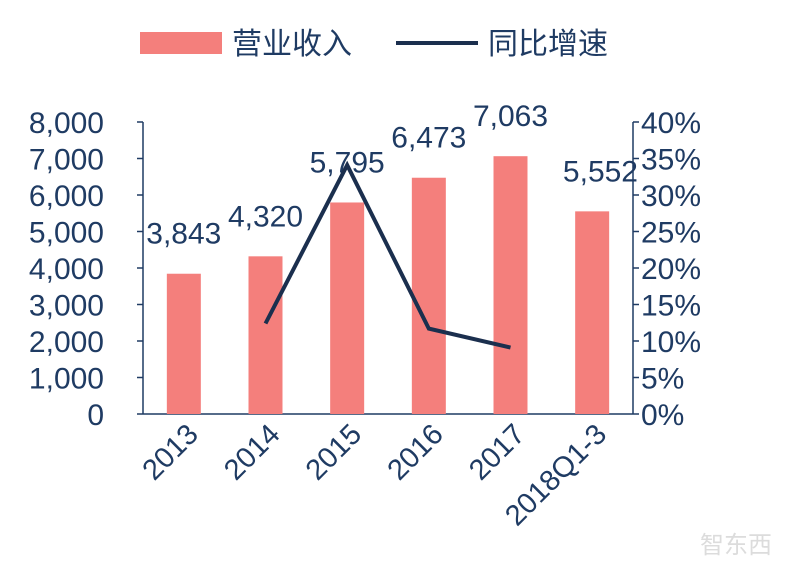 The height and width of the screenshot is (573, 800). I want to click on right-y-tick-label: 40%, so click(671, 123).